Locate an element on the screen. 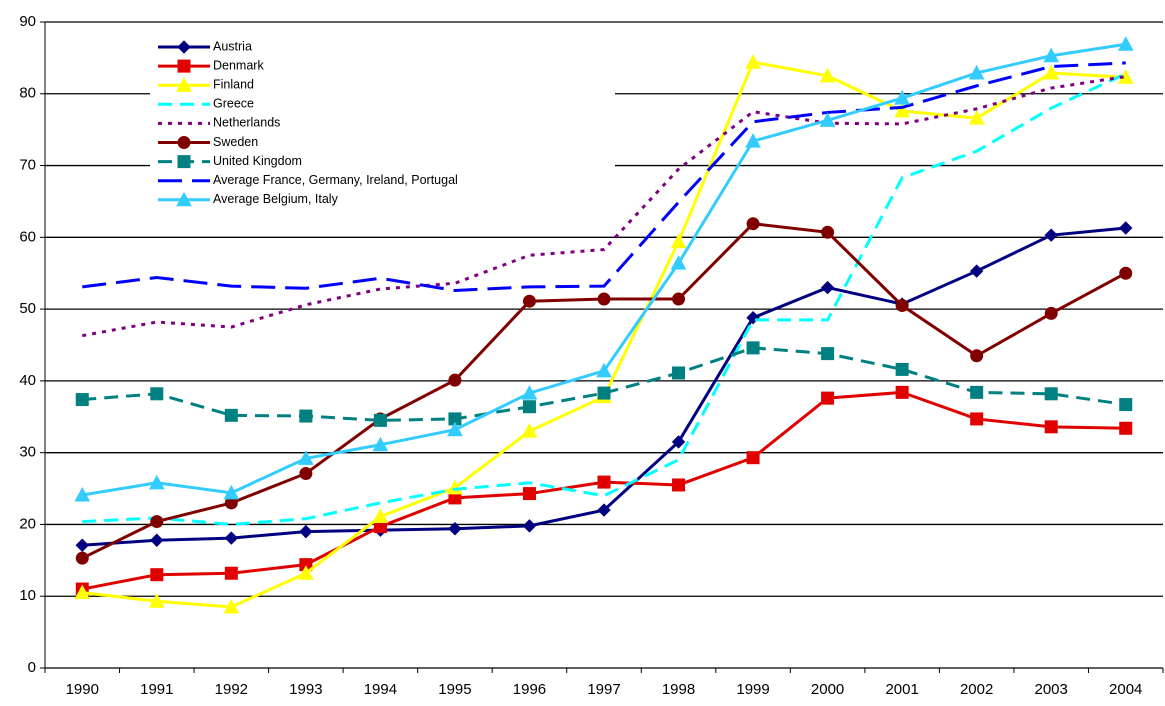 The height and width of the screenshot is (706, 1165). x-tick-label: 1994 is located at coordinates (380, 689).